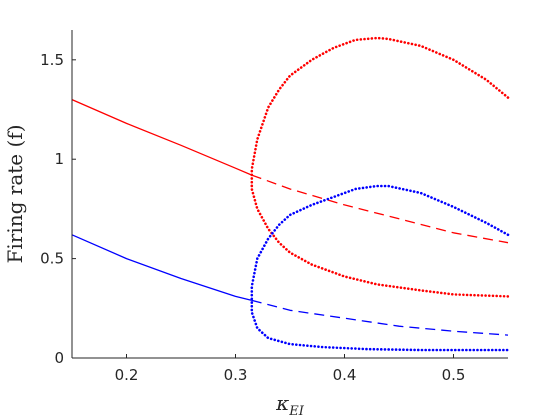 Image resolution: width=560 pixels, height=420 pixels. Describe the element at coordinates (127, 375) in the screenshot. I see `x-tick-label: 0.2` at that location.